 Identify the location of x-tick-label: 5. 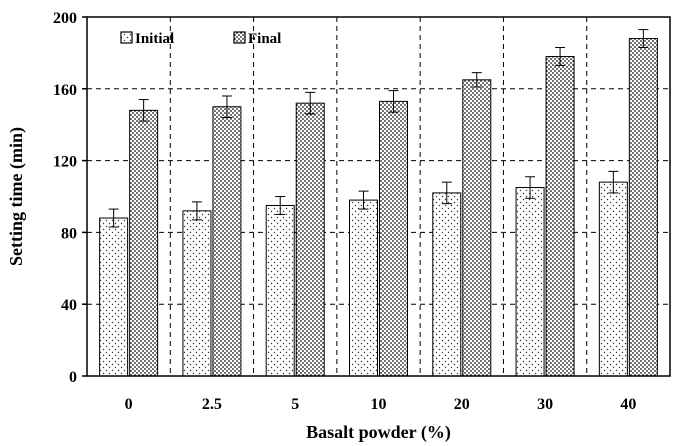
(295, 404).